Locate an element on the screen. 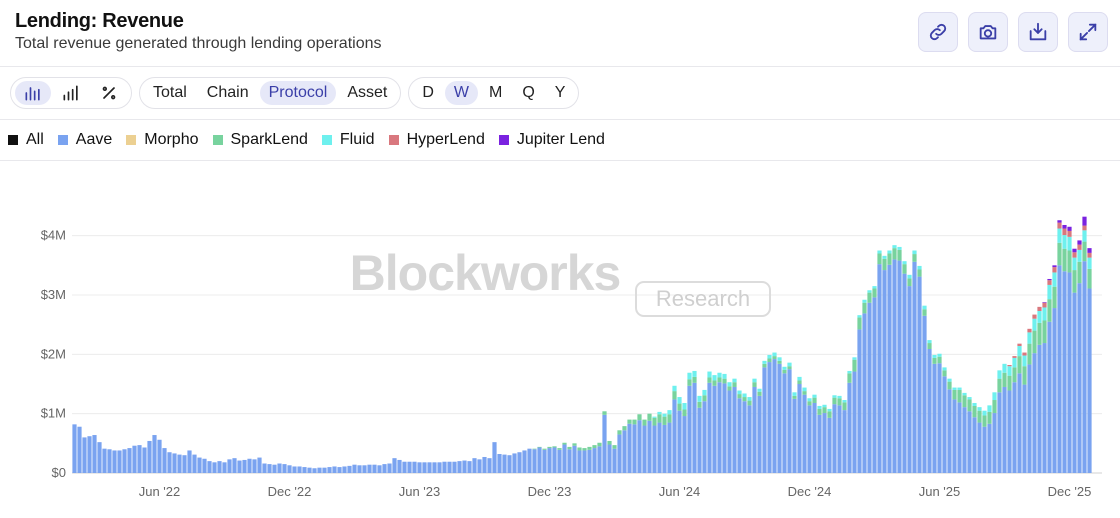 This screenshot has height=518, width=1120. watermark: Blockworks Research is located at coordinates (560, 281).